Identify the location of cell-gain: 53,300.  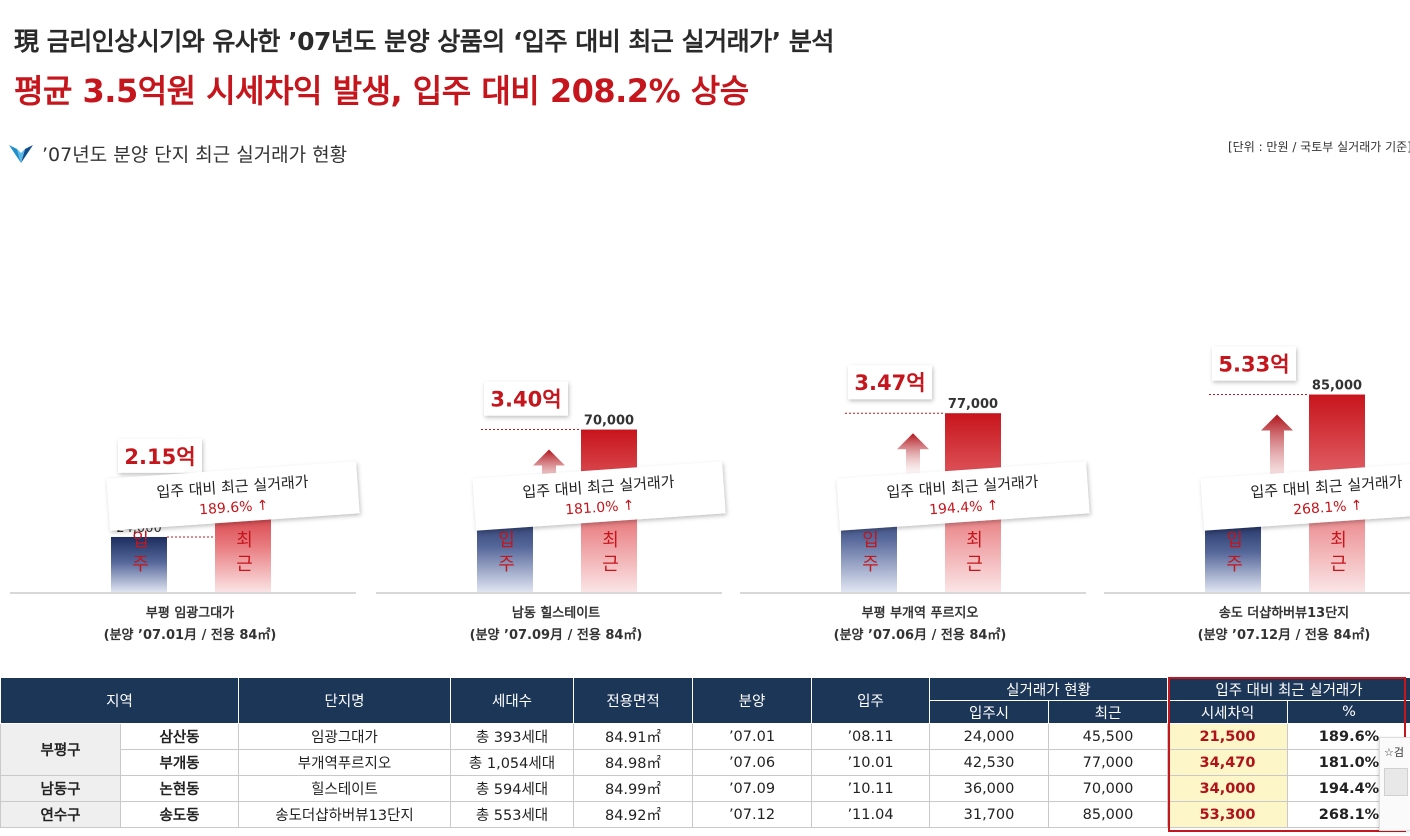
(1227, 814).